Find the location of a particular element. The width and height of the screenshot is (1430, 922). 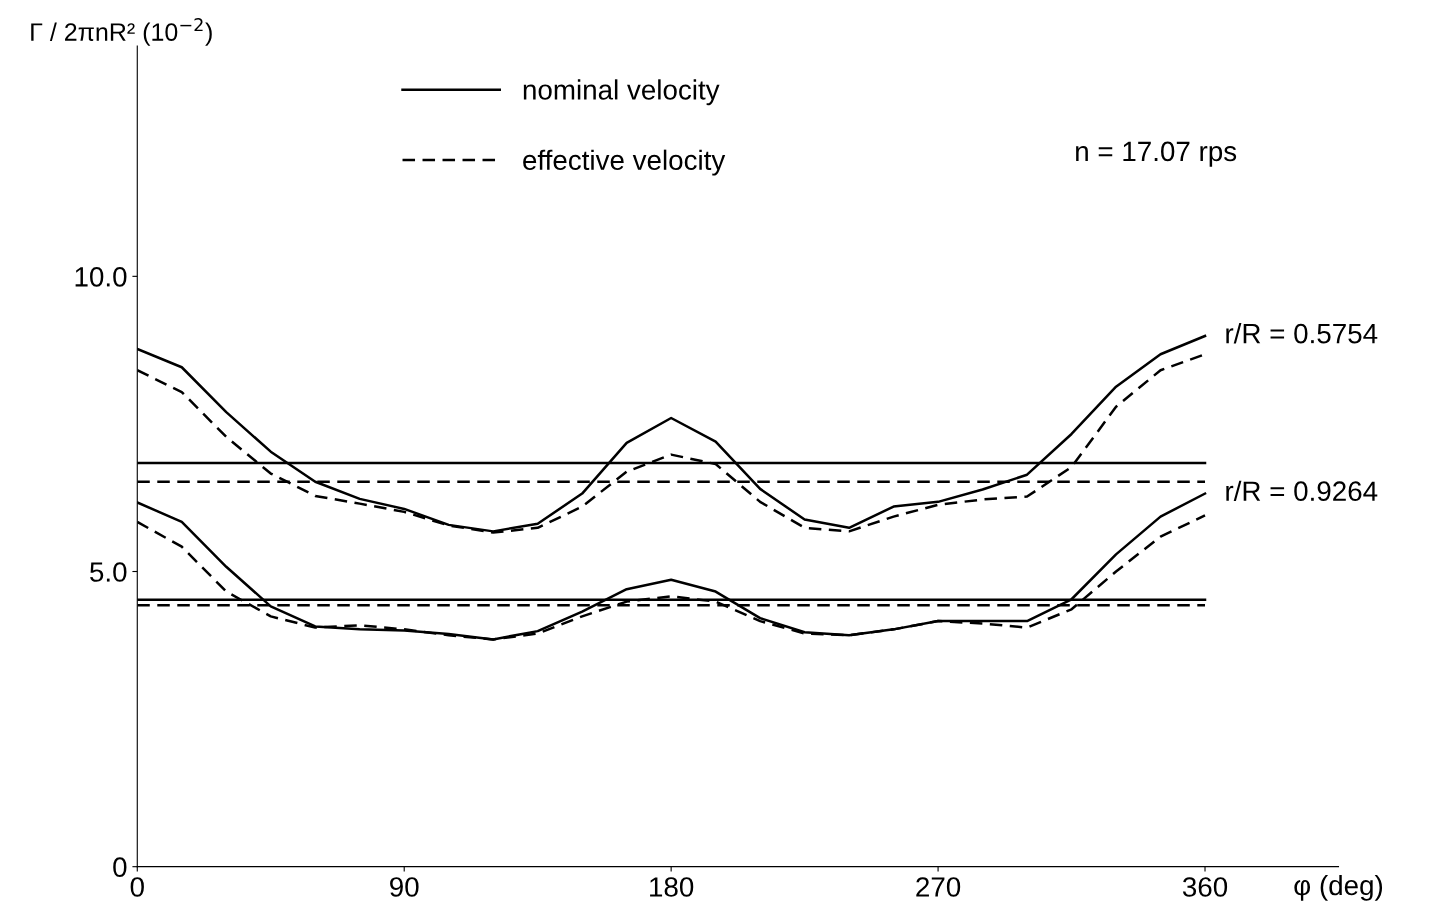

x-tick-label: 180 is located at coordinates (672, 887).